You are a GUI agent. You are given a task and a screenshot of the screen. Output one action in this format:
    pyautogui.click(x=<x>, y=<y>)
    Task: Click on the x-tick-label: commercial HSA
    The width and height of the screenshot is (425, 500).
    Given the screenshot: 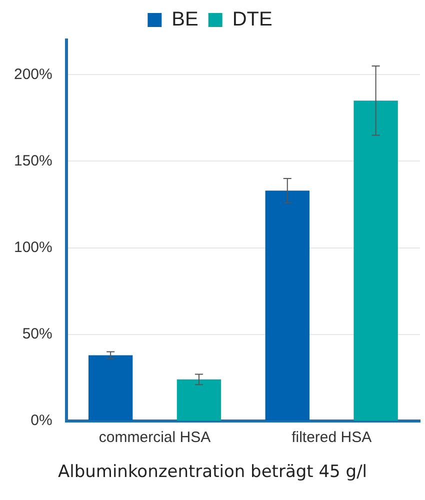 What is the action you would take?
    pyautogui.click(x=154, y=437)
    